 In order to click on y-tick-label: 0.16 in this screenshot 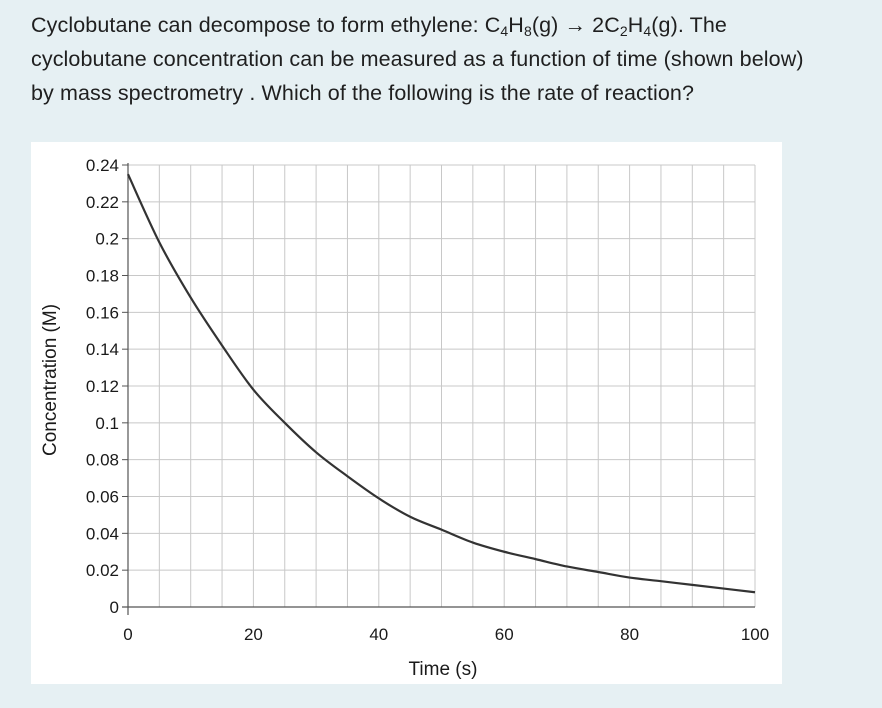, I will do `click(102, 312)`.